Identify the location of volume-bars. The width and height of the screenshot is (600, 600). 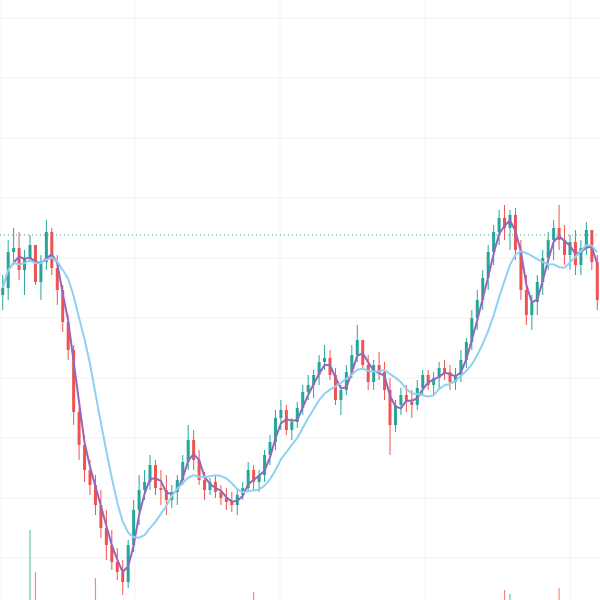
(294, 565).